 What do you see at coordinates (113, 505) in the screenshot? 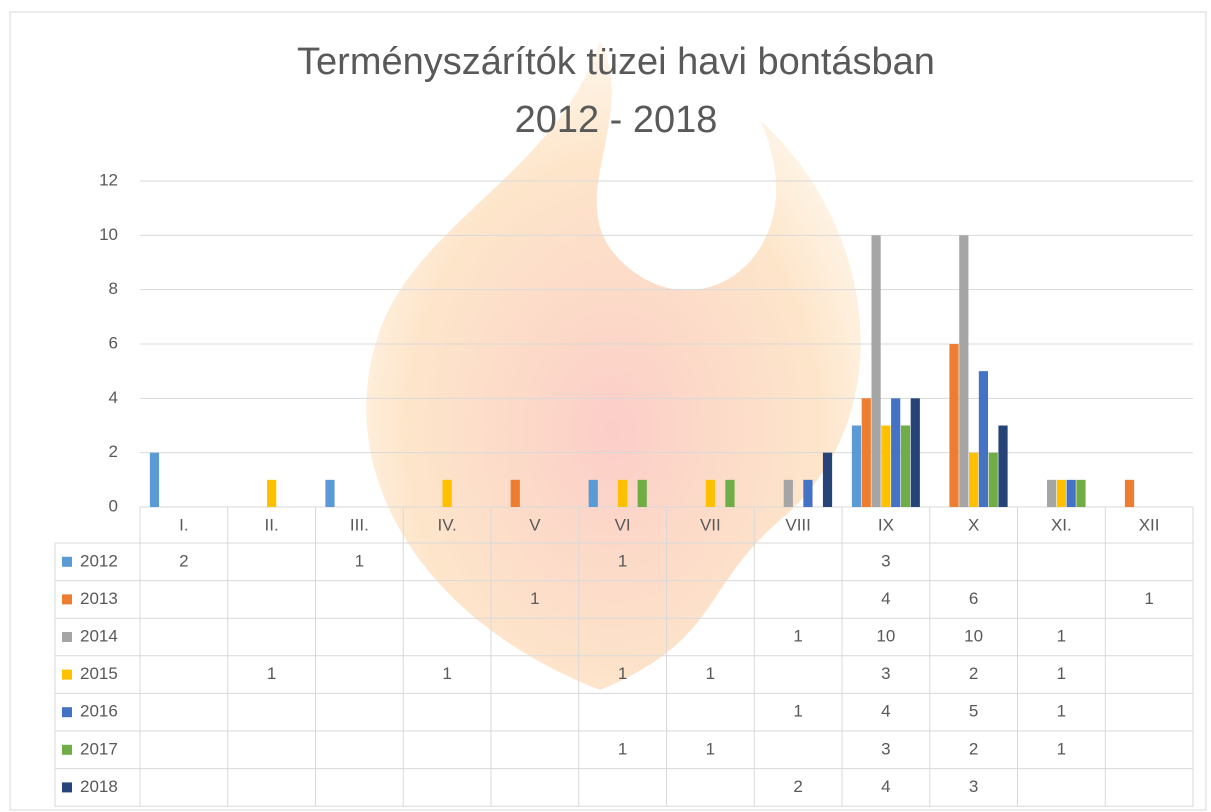
I see `y-tick-label: 0` at bounding box center [113, 505].